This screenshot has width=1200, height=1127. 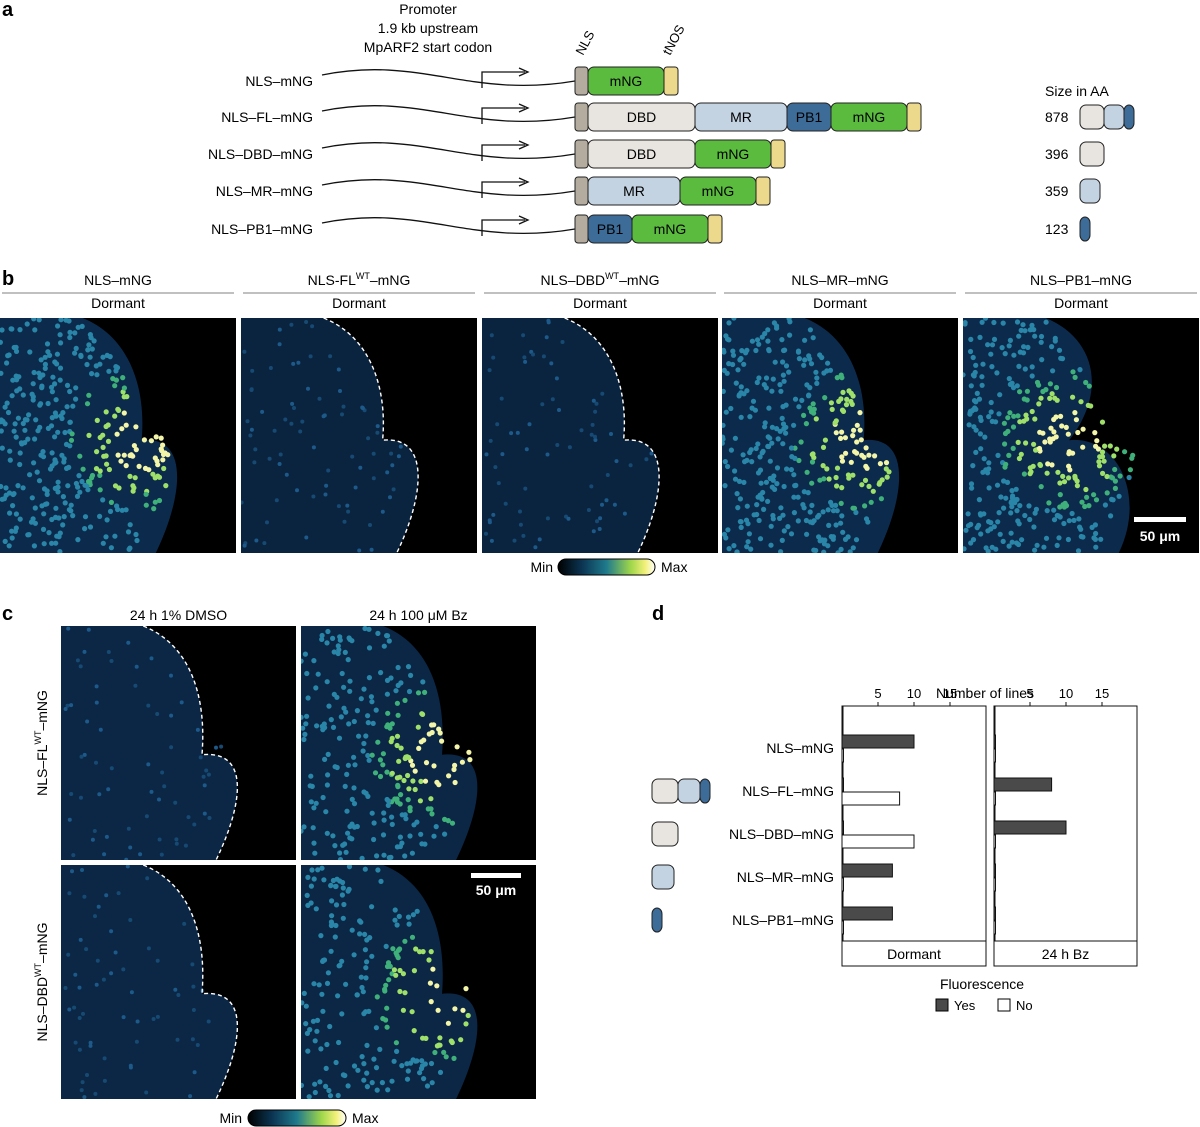 What do you see at coordinates (359, 412) in the screenshot?
I see `panel-b-column: NLS-FLWT–mNGDormant` at bounding box center [359, 412].